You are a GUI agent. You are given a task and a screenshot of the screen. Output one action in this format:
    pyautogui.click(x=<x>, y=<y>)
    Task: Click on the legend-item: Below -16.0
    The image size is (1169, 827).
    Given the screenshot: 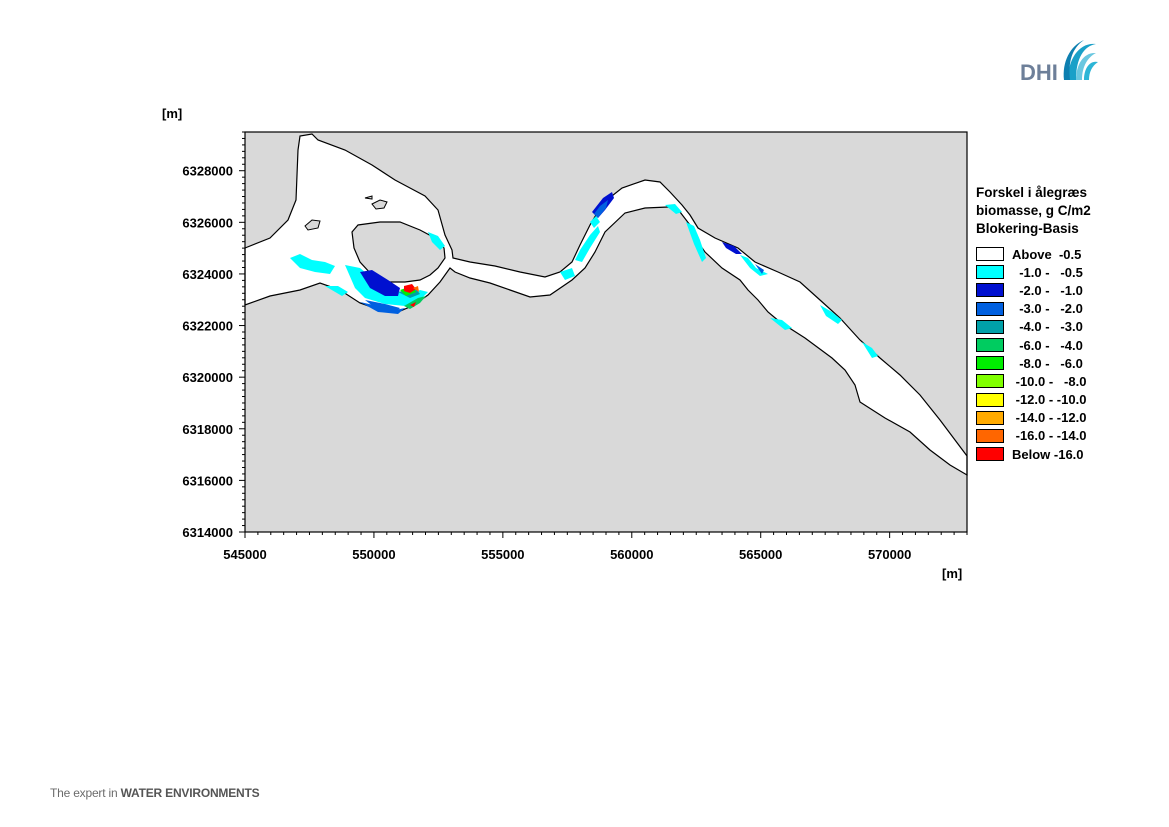 What is the action you would take?
    pyautogui.click(x=1066, y=454)
    